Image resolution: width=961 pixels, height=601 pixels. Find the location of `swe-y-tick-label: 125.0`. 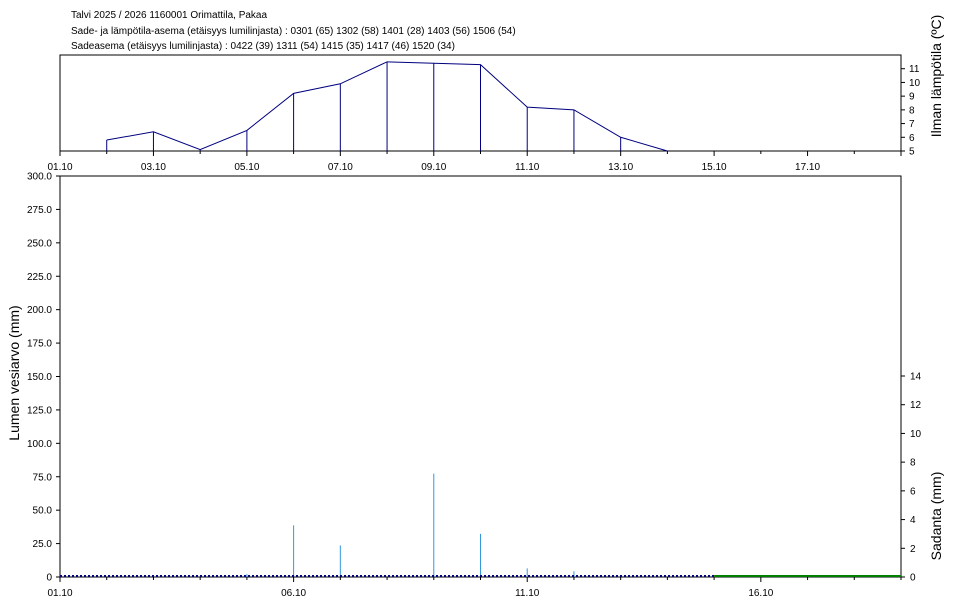

swe-y-tick-label: 125.0 is located at coordinates (39, 410).